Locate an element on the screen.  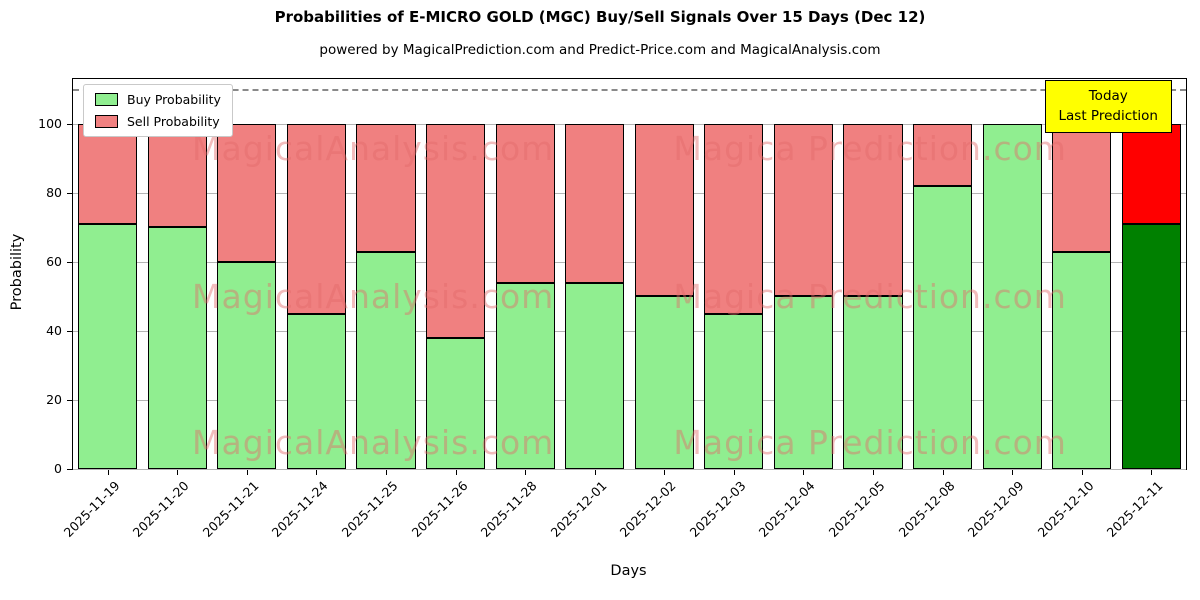
legend: Buy Probability Sell Probability is located at coordinates (158, 110).